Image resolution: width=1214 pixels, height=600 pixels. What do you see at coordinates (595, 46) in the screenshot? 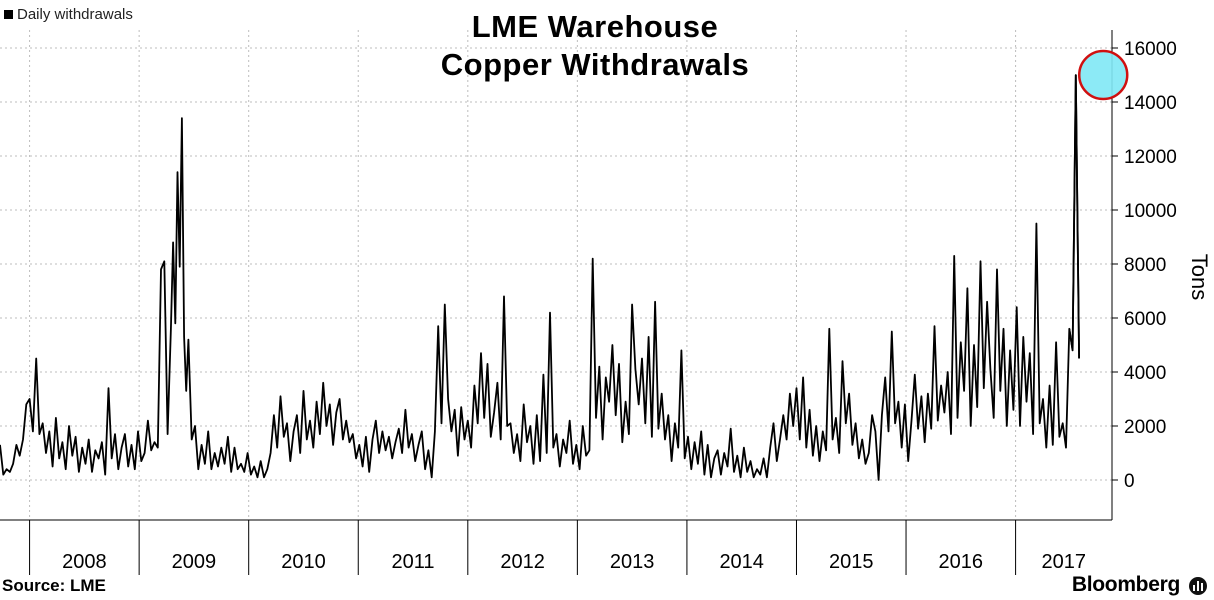
I see `chart-title: LME Warehouse Copper Withdrawals` at bounding box center [595, 46].